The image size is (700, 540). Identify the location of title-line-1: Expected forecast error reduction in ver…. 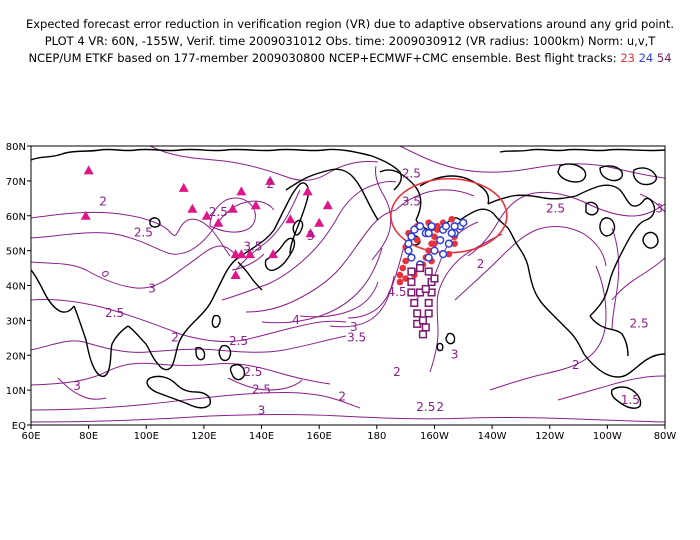
(350, 24).